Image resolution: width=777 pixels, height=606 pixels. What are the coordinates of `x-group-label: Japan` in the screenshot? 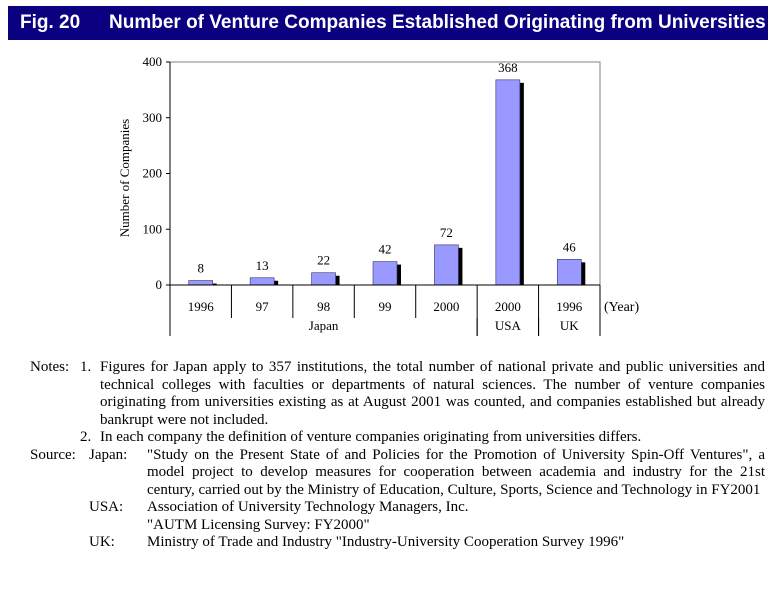 It's located at (324, 325).